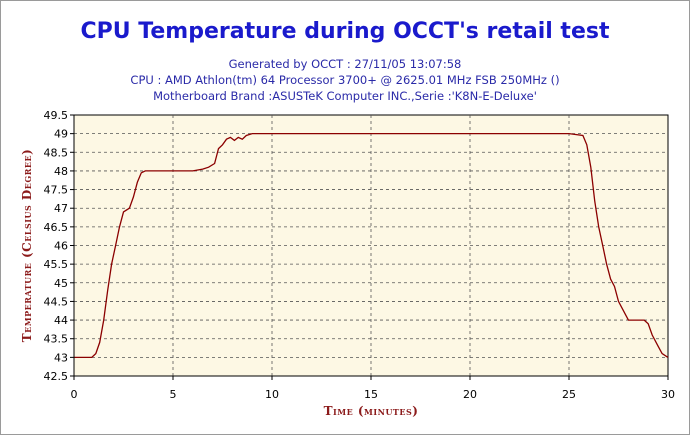 This screenshot has height=436, width=690. What do you see at coordinates (56, 115) in the screenshot?
I see `y-tick-label: 49.5` at bounding box center [56, 115].